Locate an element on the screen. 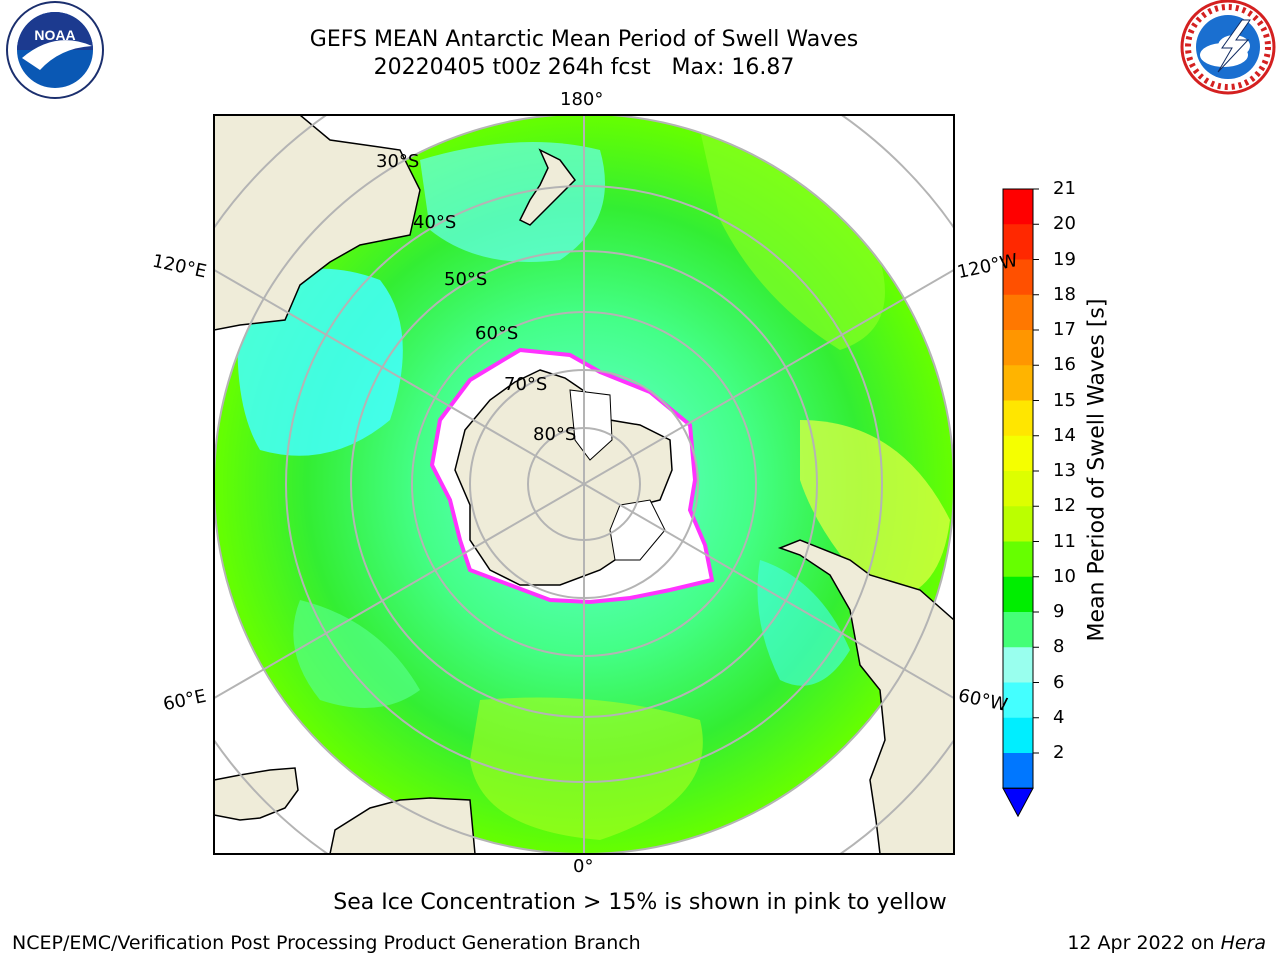 The image size is (1280, 960). lat-label-60s: 60°S is located at coordinates (497, 333).